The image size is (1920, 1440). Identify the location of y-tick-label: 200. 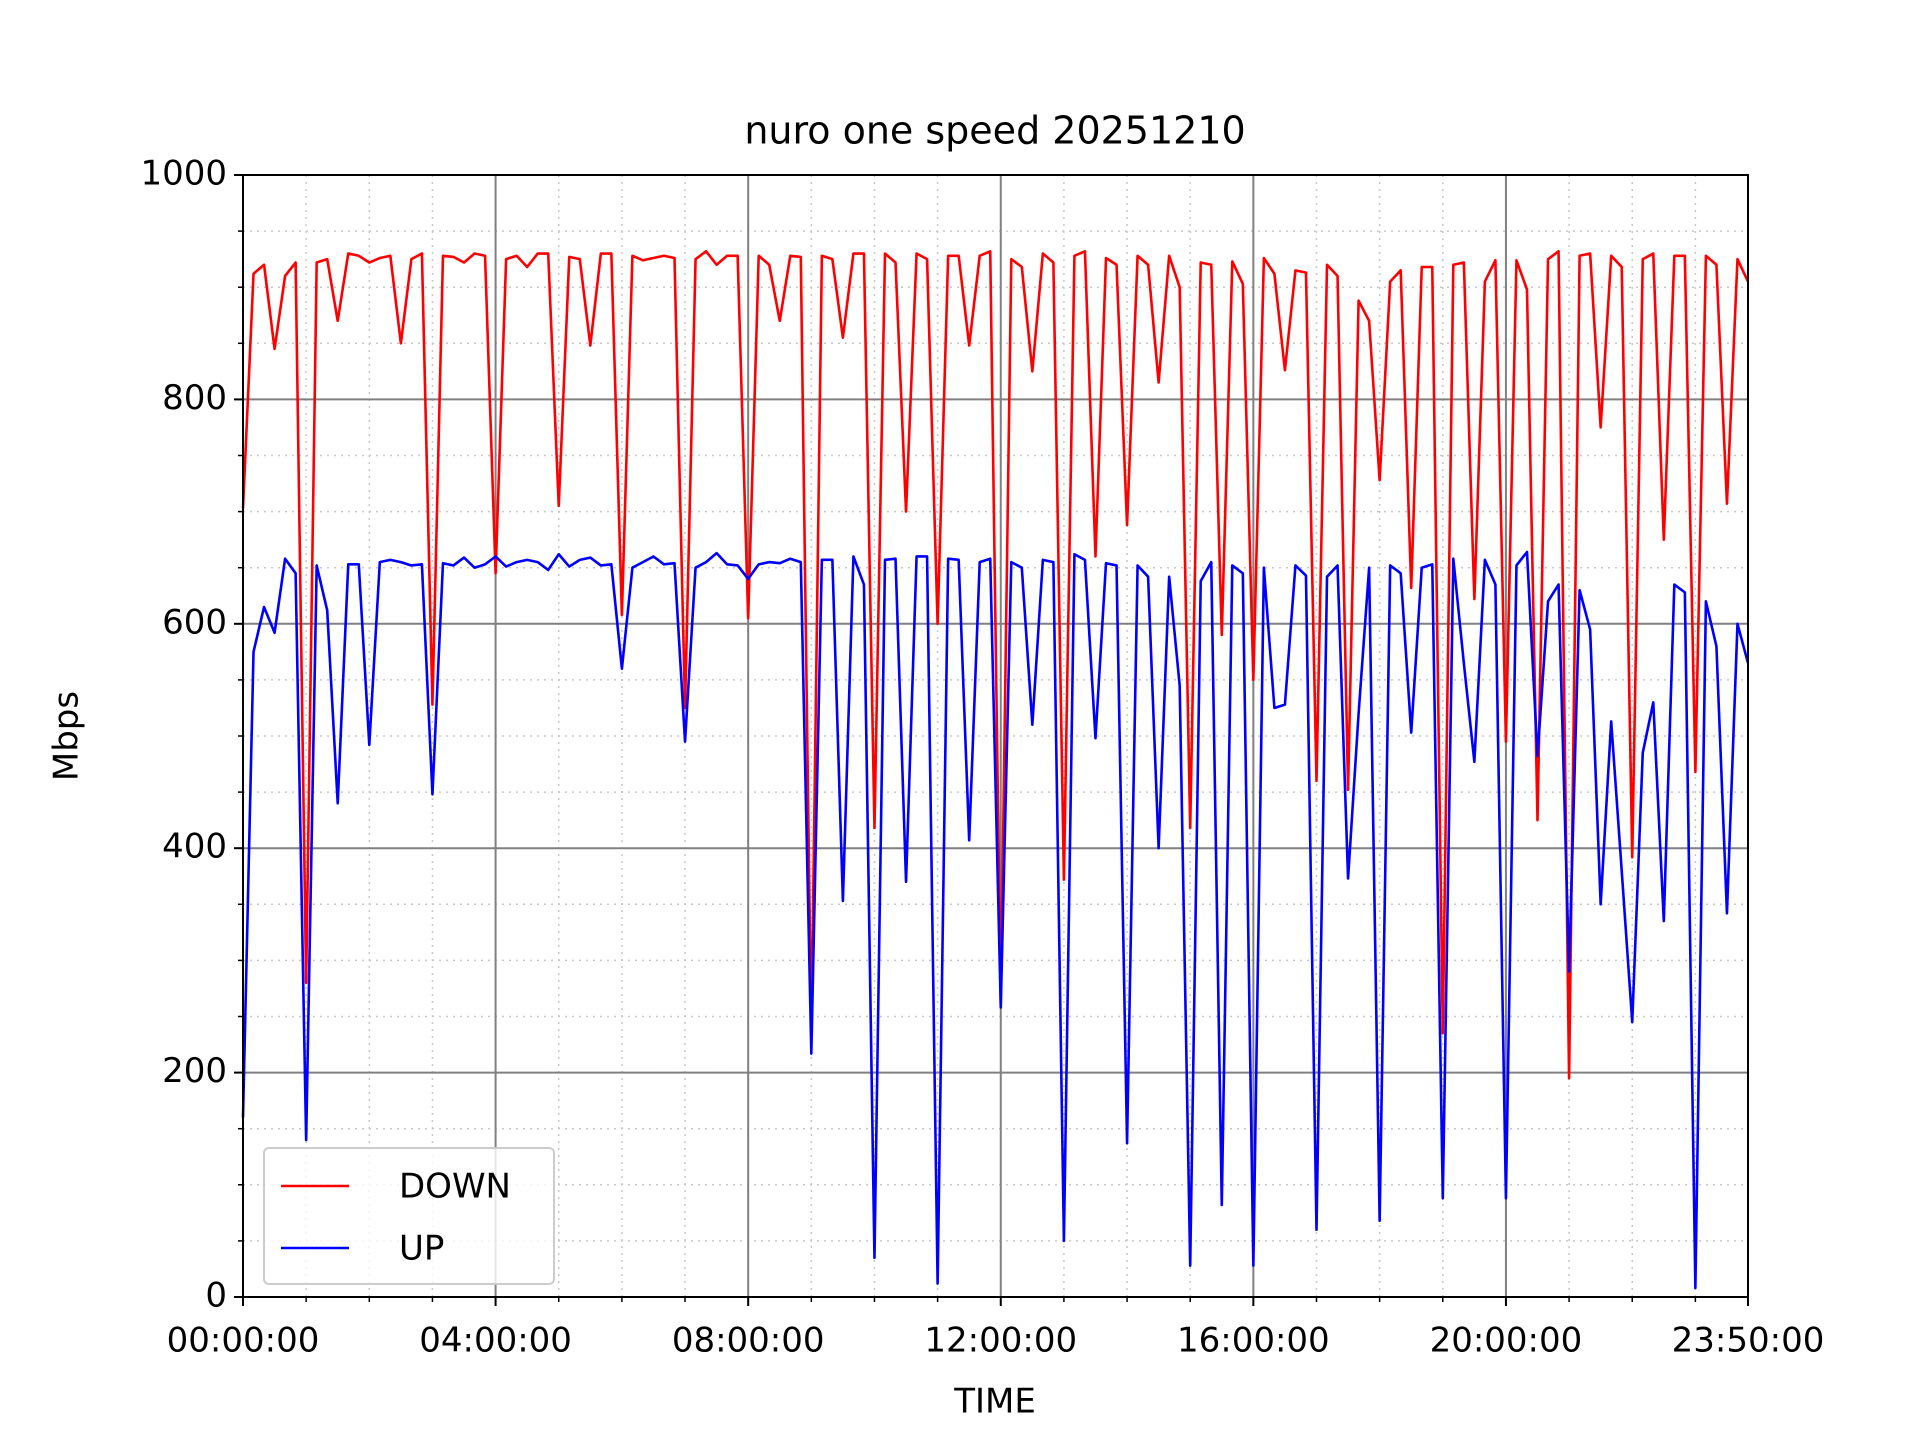
(194, 1071).